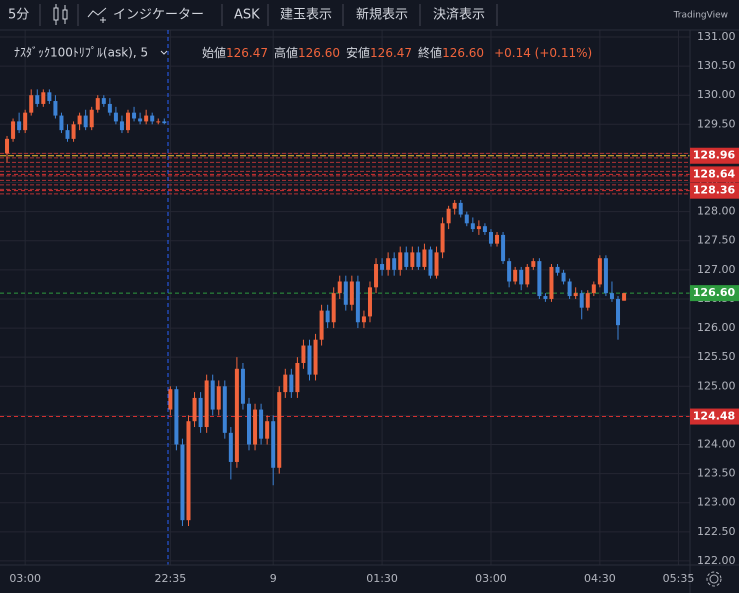  What do you see at coordinates (716, 327) in the screenshot?
I see `y-tick-label: 126.00` at bounding box center [716, 327].